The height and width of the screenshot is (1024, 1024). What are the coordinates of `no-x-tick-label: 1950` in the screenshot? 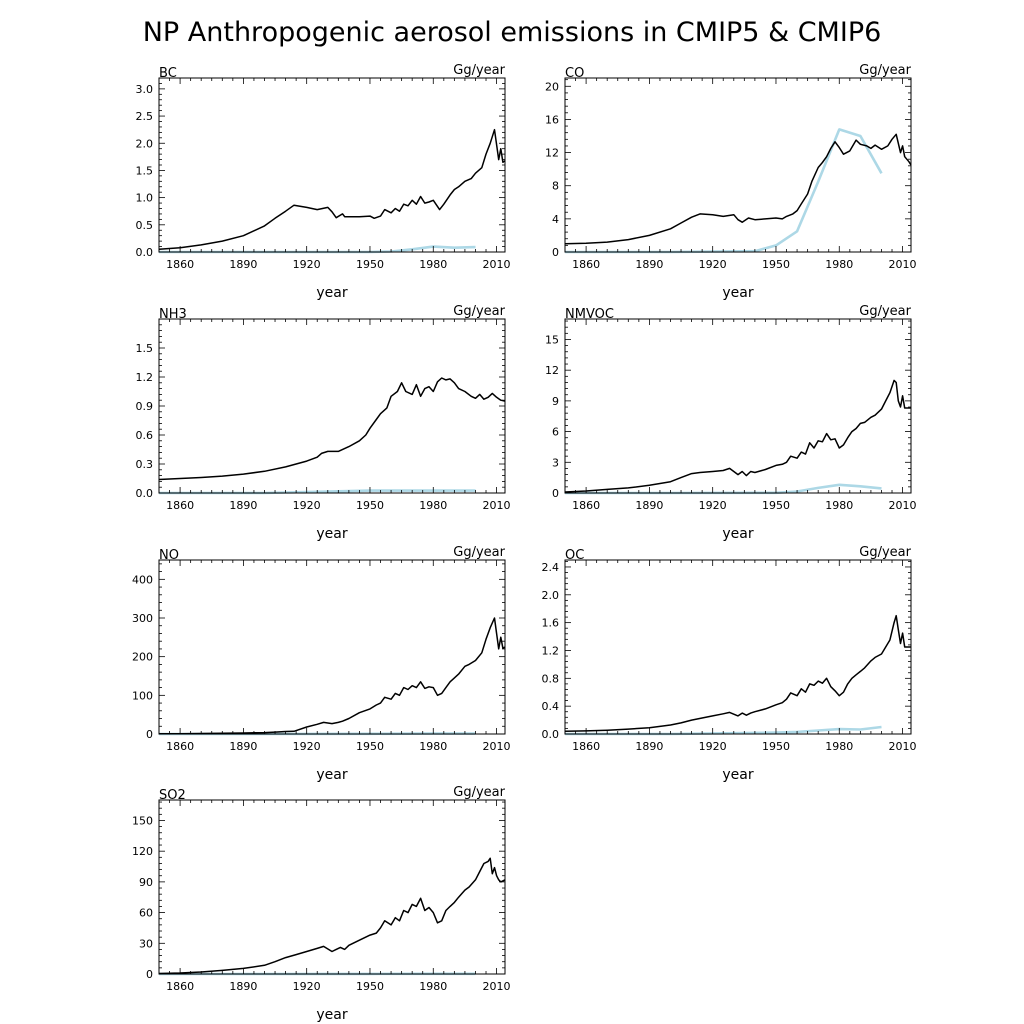 It's located at (370, 746).